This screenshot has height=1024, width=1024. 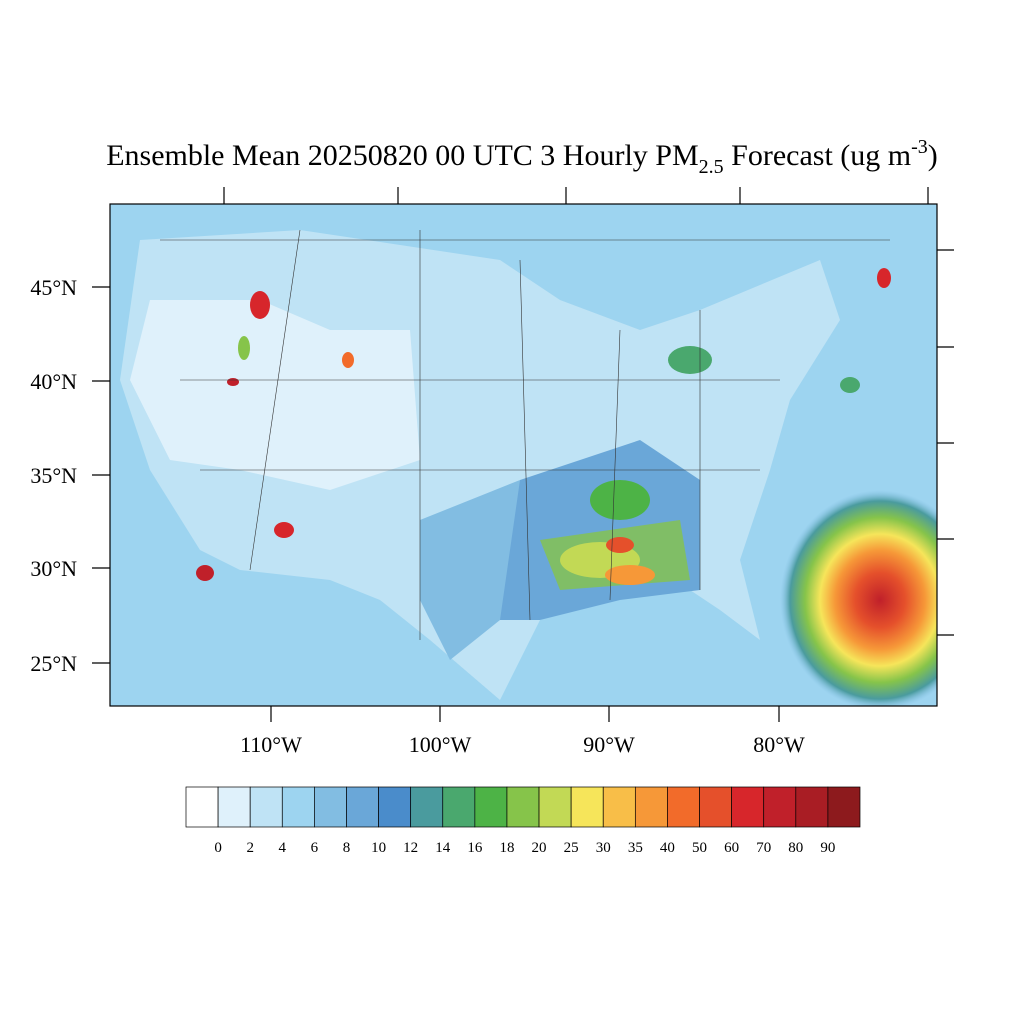 What do you see at coordinates (53, 663) in the screenshot?
I see `lat-label: 25°N` at bounding box center [53, 663].